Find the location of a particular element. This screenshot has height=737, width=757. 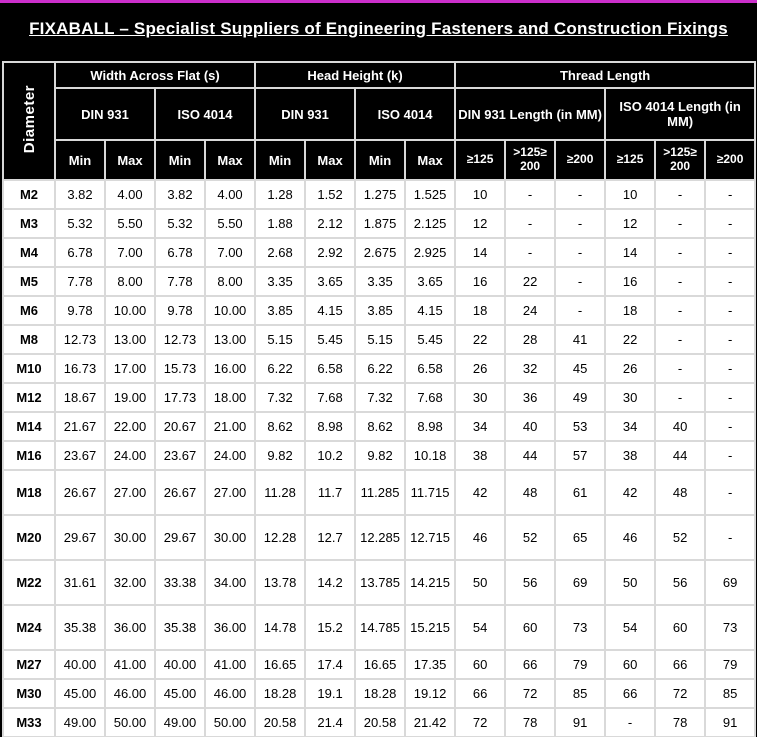

value-cell: 29.67 is located at coordinates (80, 537).